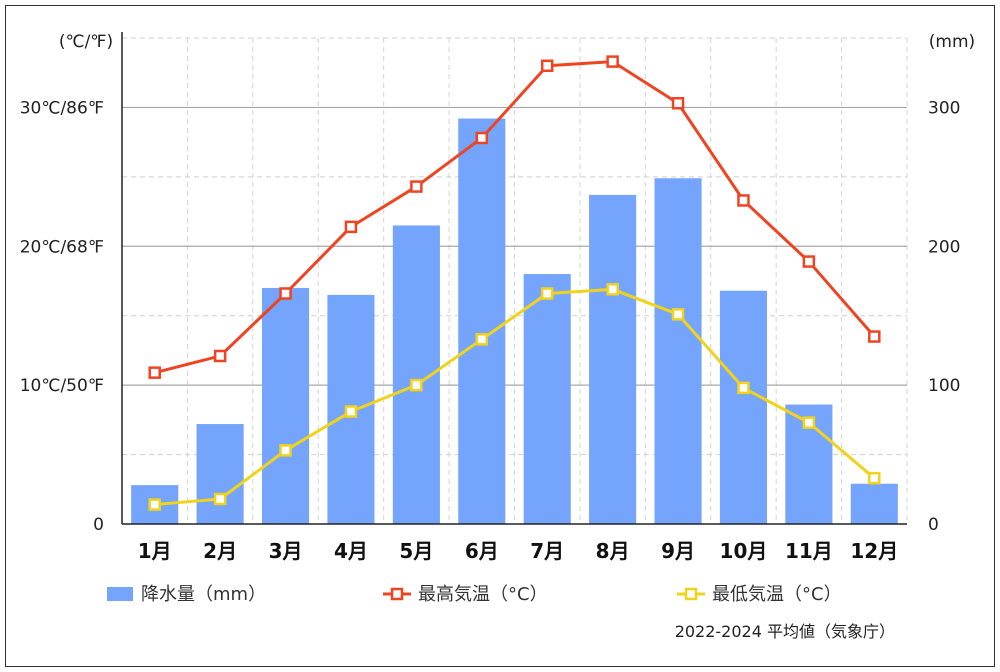 Image resolution: width=1000 pixels, height=672 pixels. I want to click on x-category-label: 10月, so click(744, 551).